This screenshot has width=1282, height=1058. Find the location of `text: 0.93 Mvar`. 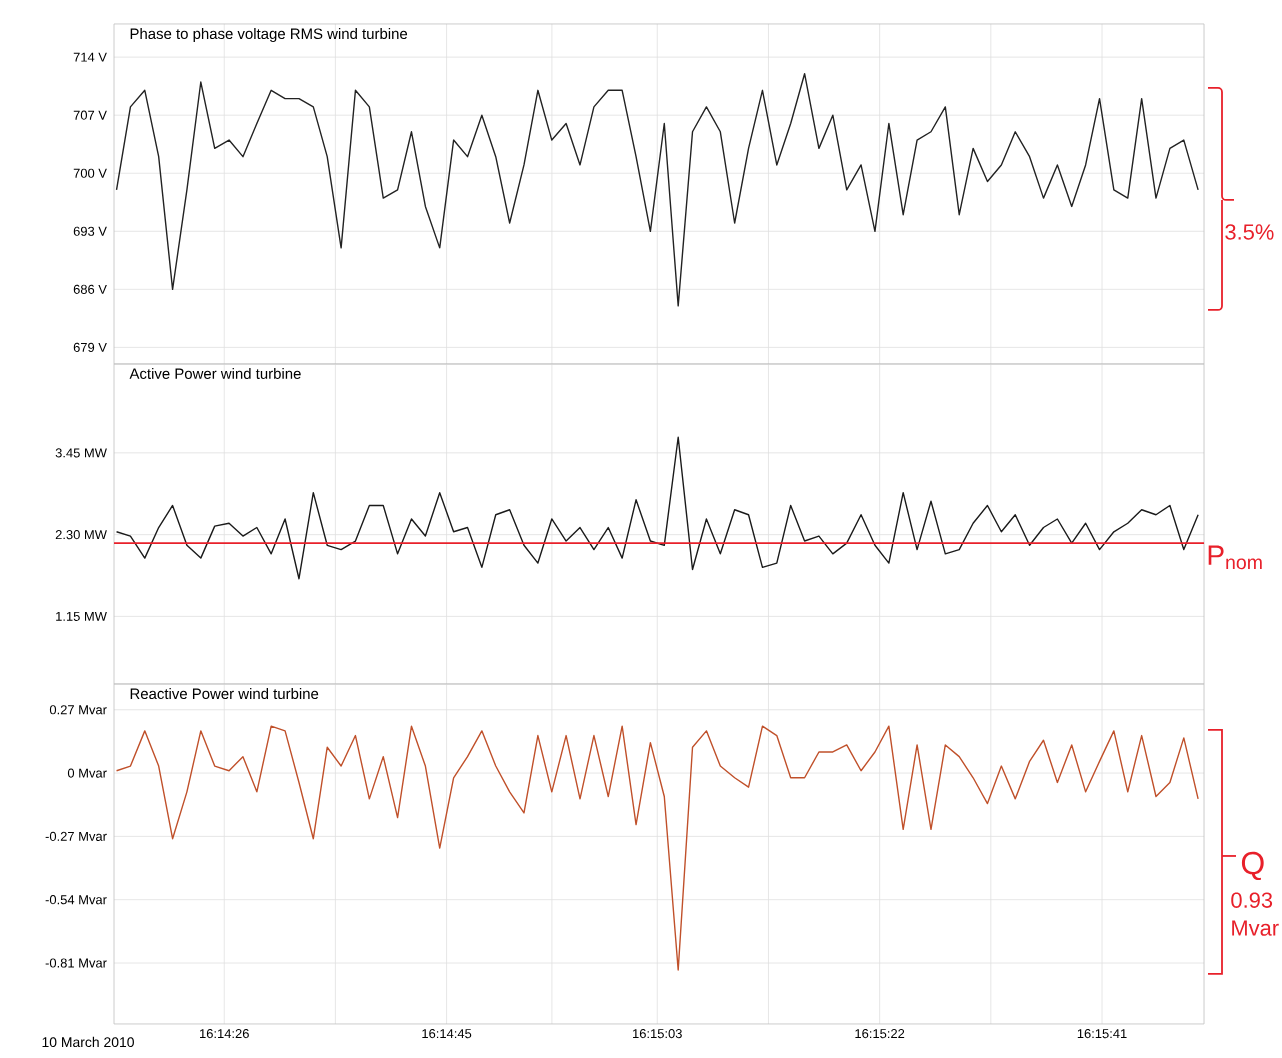

text: 0.93 Mvar is located at coordinates (1255, 914).